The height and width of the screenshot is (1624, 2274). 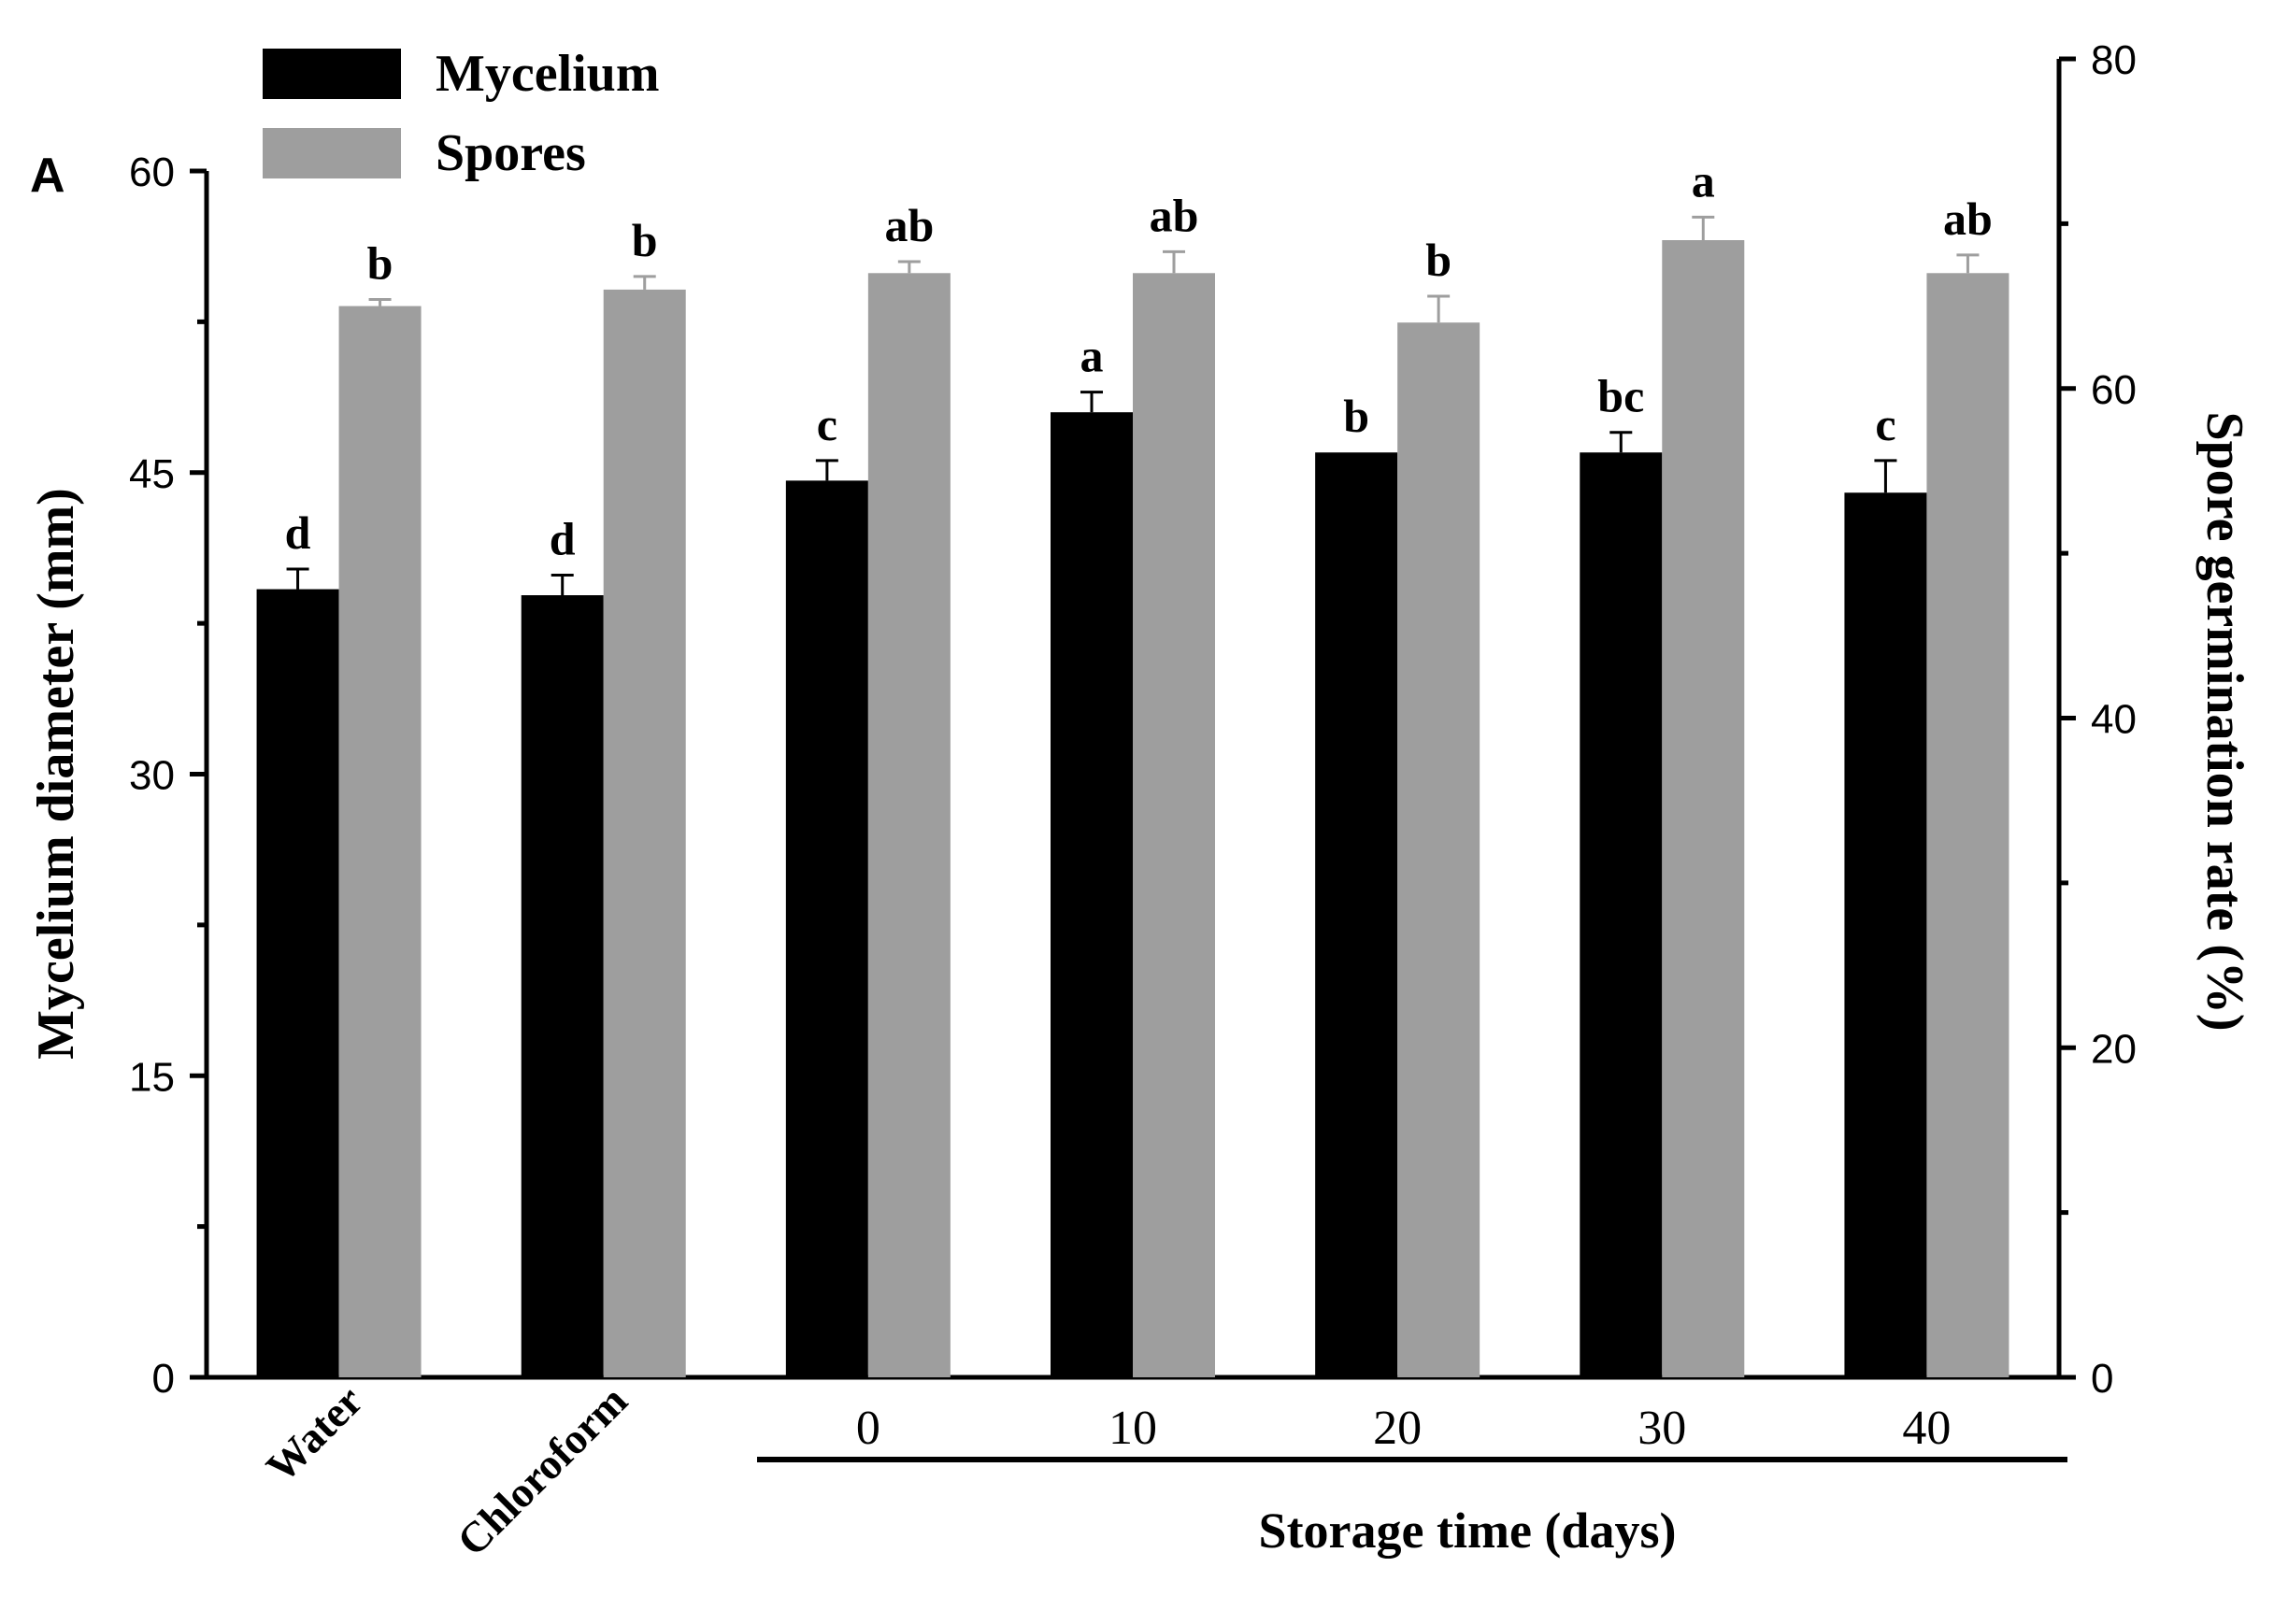 I want to click on x-tick-label: 40, so click(x=1926, y=1428).